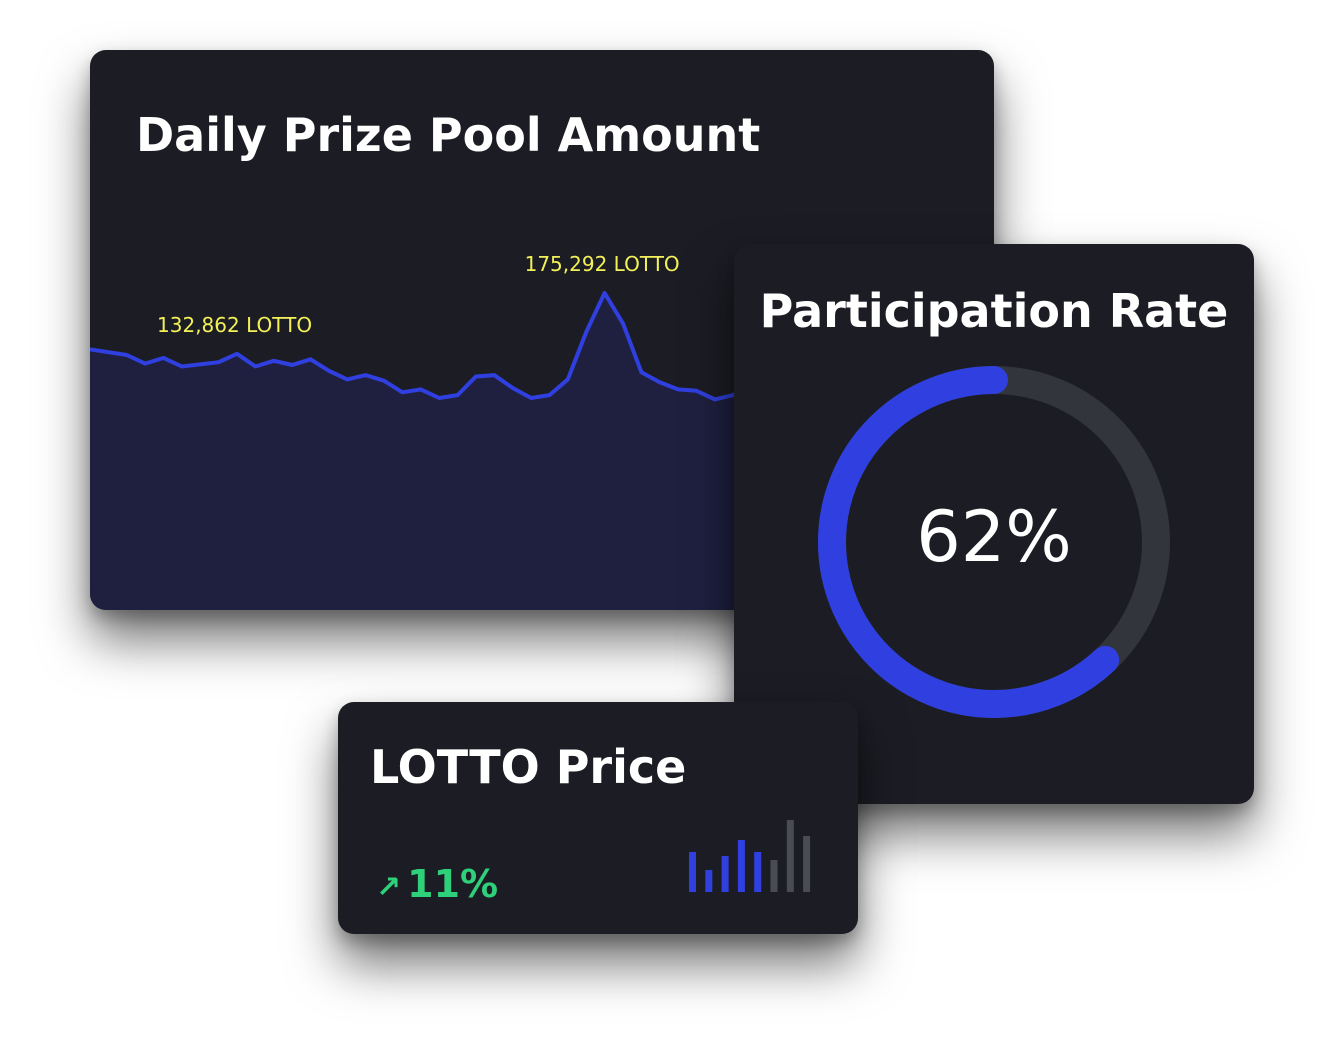 This screenshot has height=1064, width=1344. What do you see at coordinates (448, 135) in the screenshot?
I see `prize-pool-title: Daily Prize Pool Amount` at bounding box center [448, 135].